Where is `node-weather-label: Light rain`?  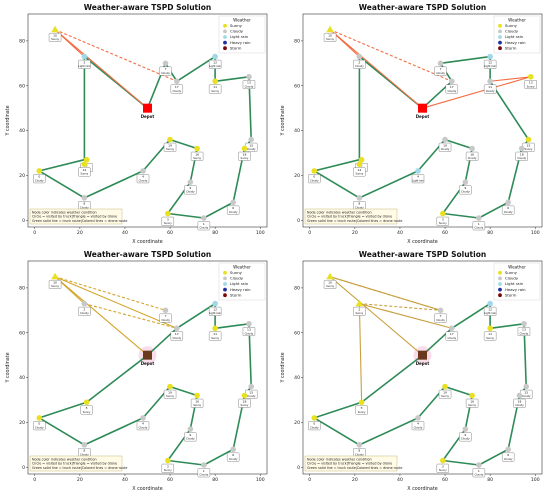 node-weather-label: Light rain is located at coordinates (84, 66).